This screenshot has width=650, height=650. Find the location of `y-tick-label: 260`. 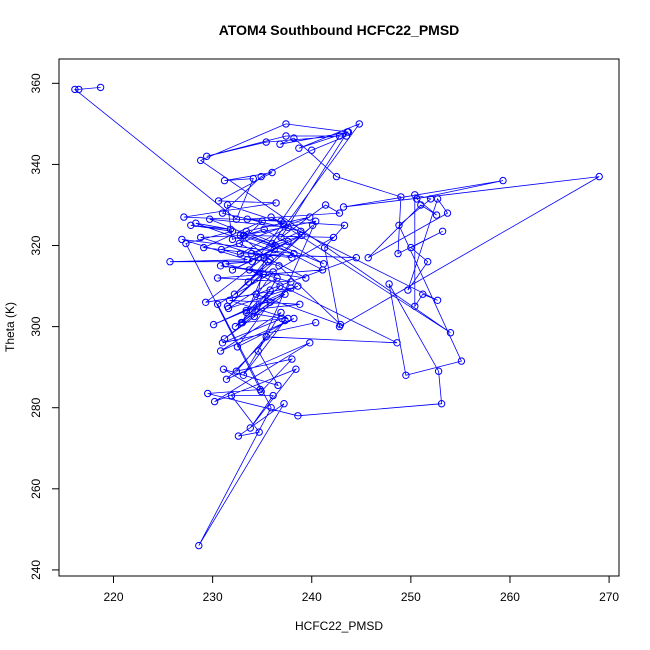

y-tick-label: 260 is located at coordinates (36, 488).